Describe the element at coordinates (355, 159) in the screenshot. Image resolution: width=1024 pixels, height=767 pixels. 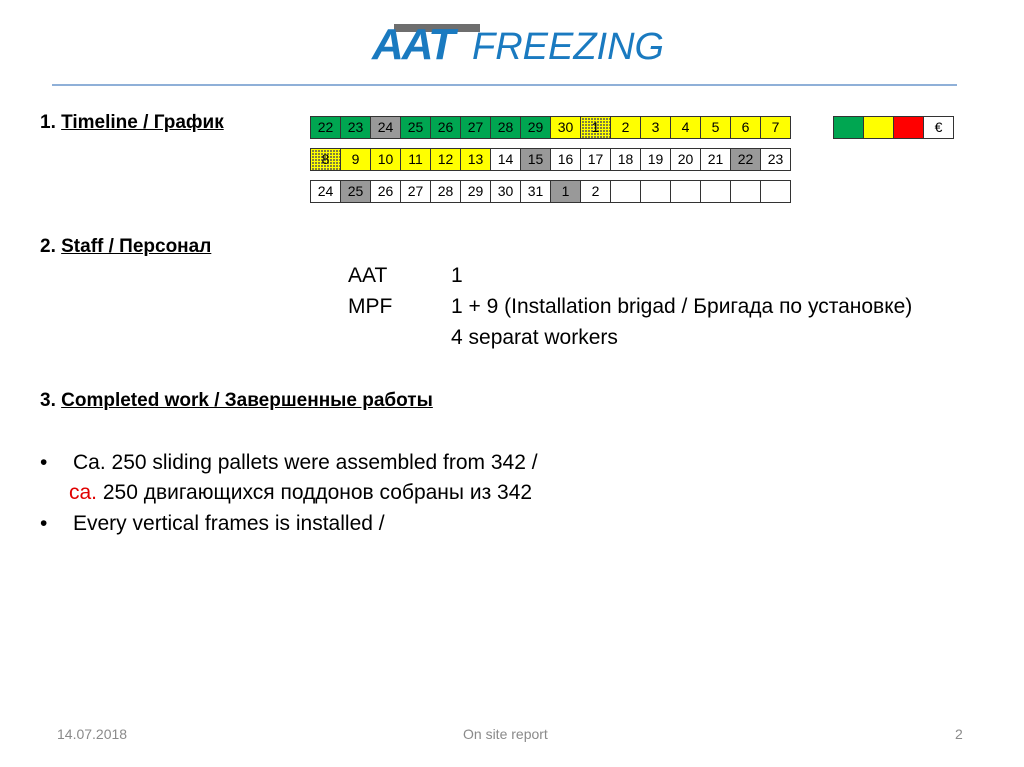
I see `timeline-day-cell: 9` at that location.